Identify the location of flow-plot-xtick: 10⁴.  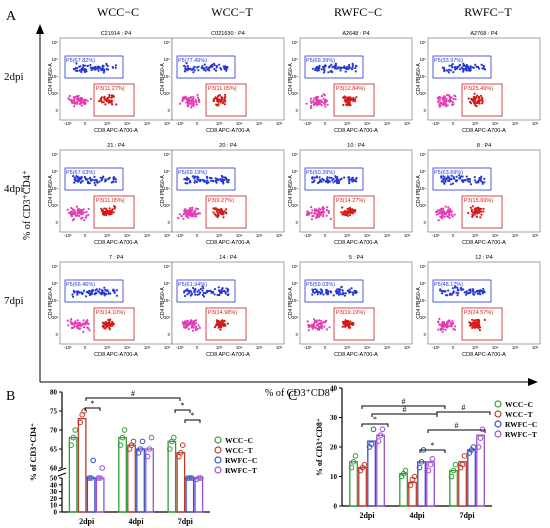
(239, 123).